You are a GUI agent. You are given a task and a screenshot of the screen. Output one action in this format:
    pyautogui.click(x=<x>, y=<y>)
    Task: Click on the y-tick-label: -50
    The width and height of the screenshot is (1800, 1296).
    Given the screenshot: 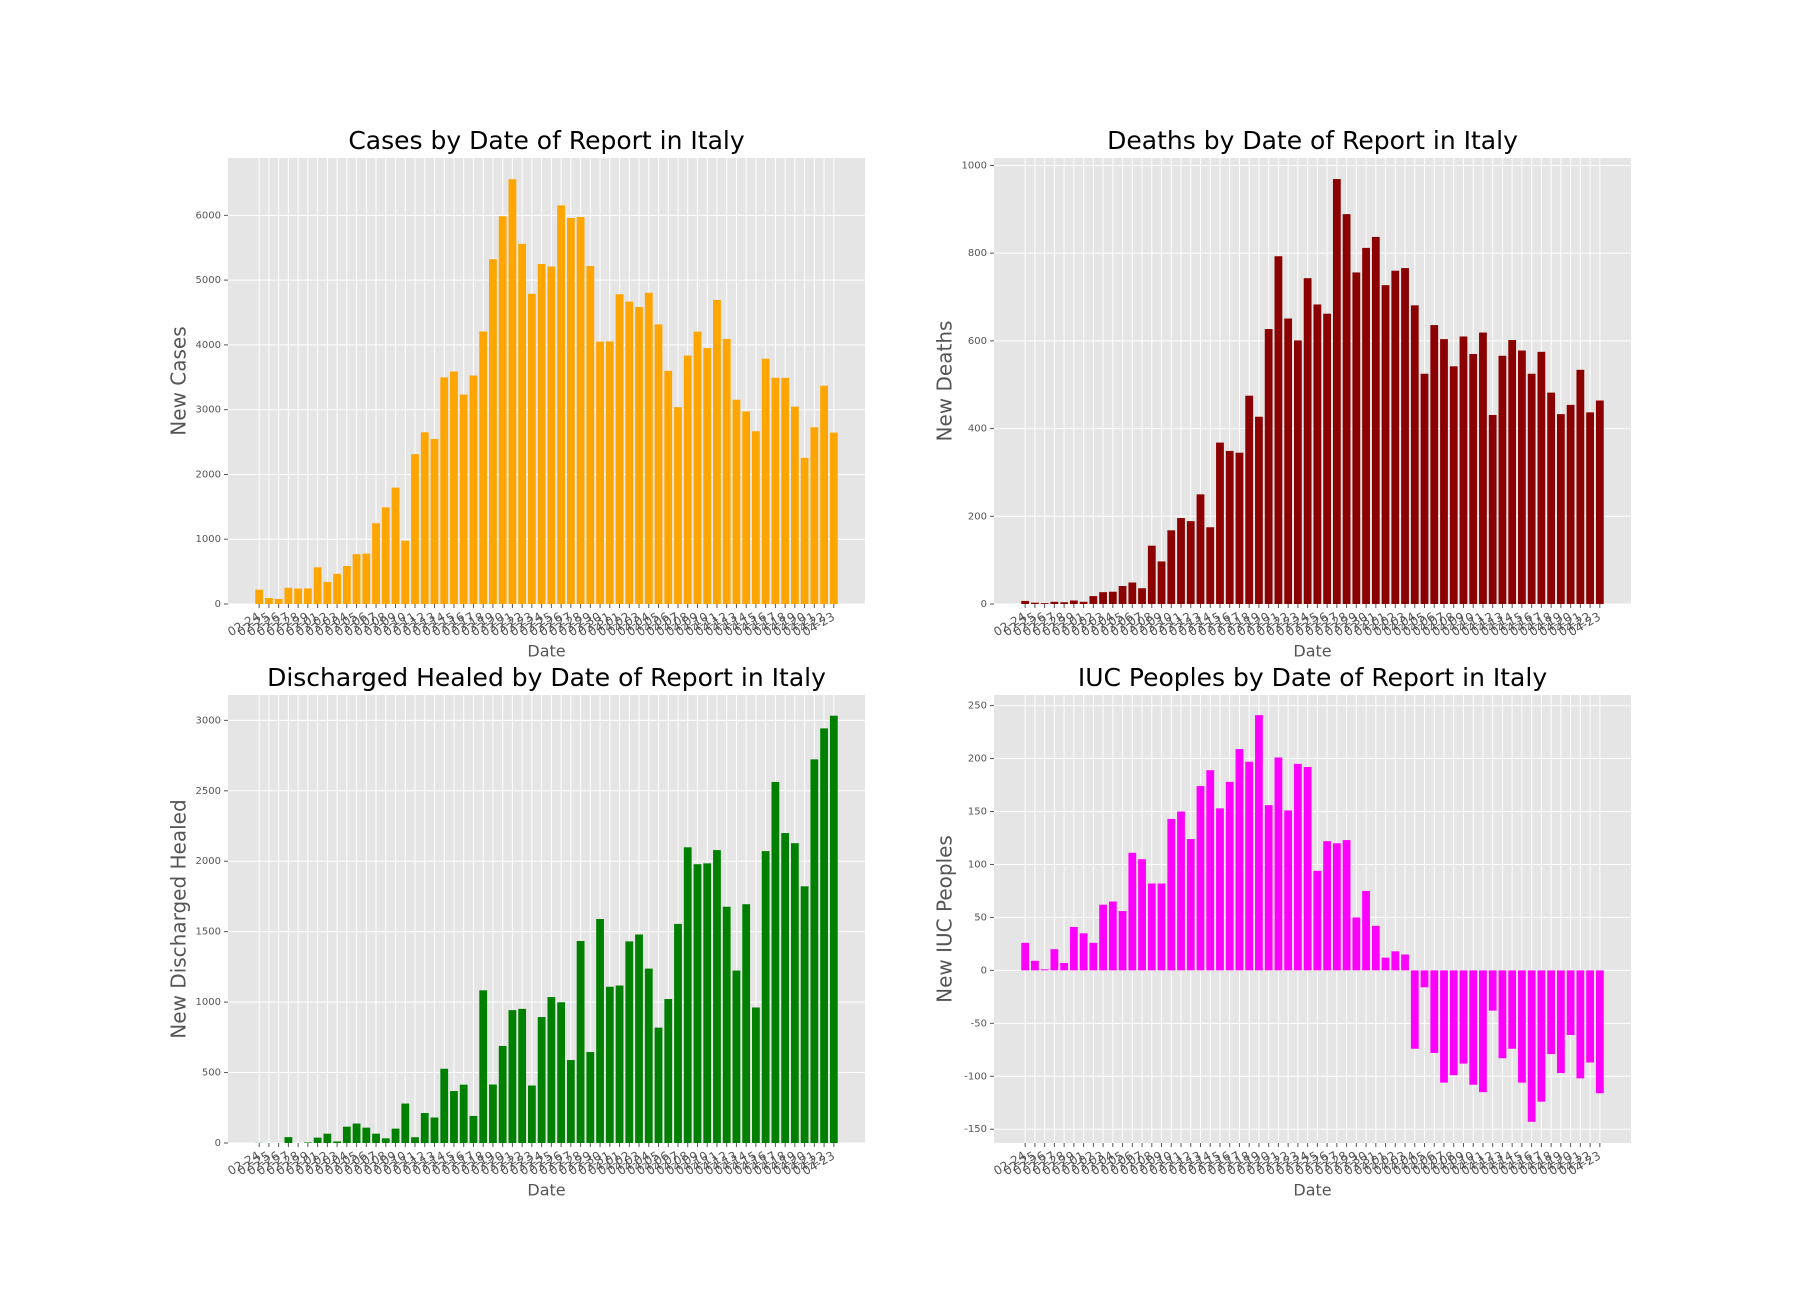 What is the action you would take?
    pyautogui.click(x=979, y=1023)
    